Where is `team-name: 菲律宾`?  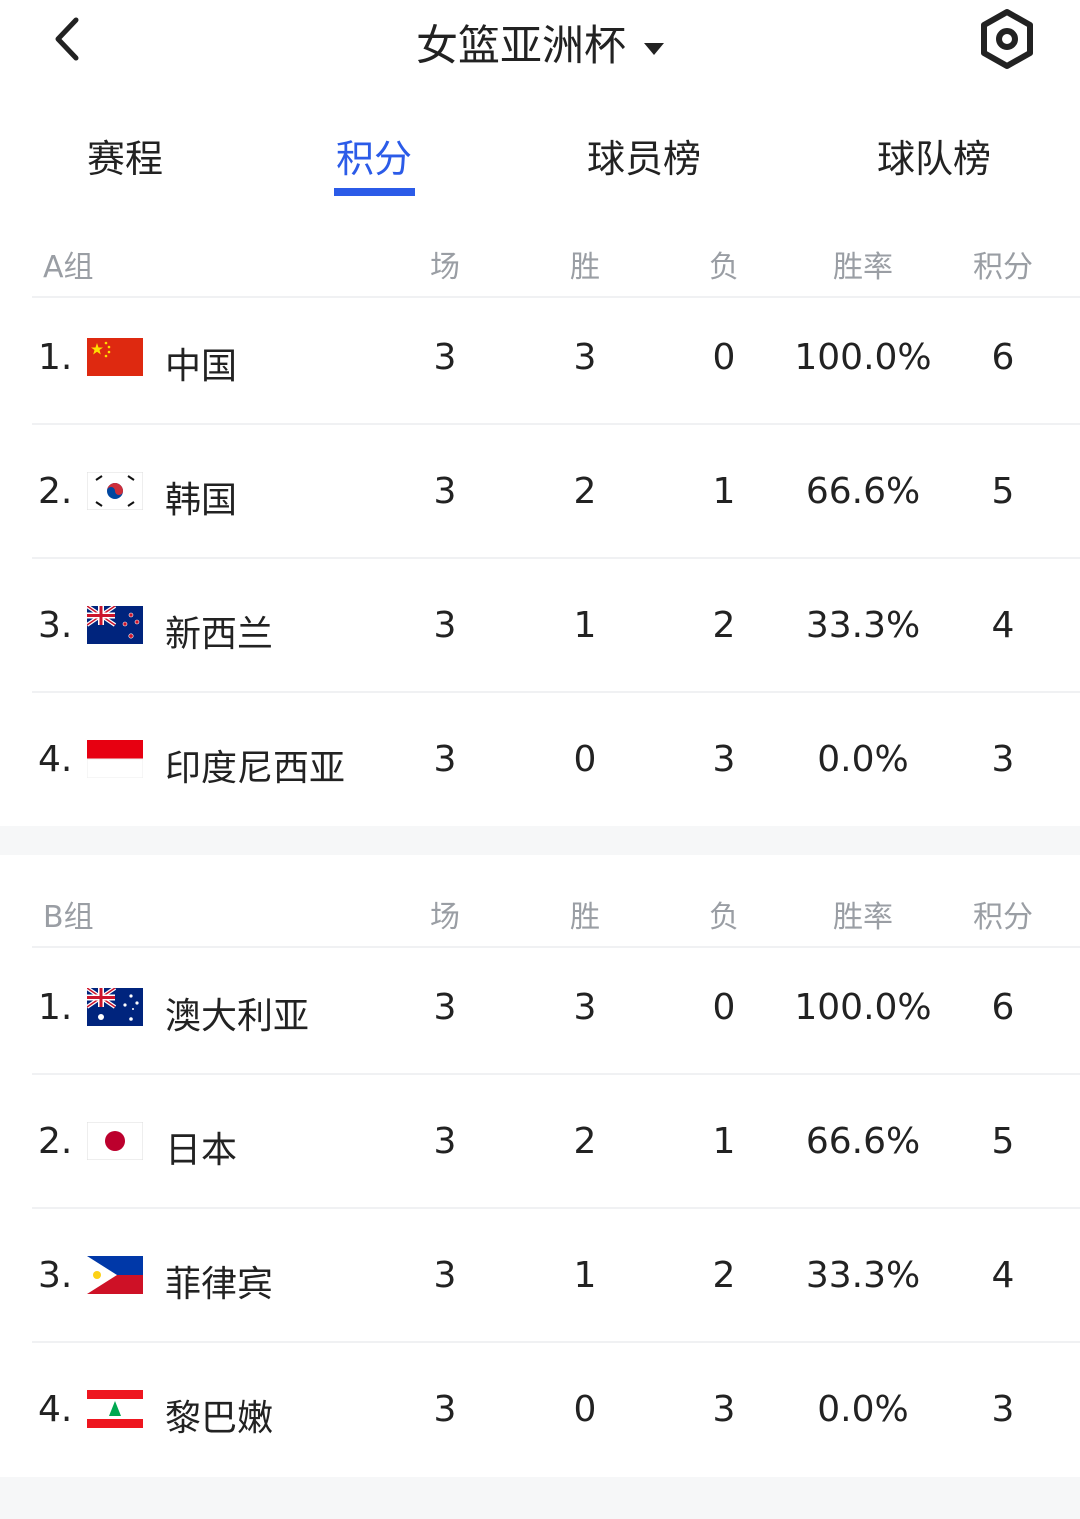
team-name: 菲律宾 is located at coordinates (219, 1284).